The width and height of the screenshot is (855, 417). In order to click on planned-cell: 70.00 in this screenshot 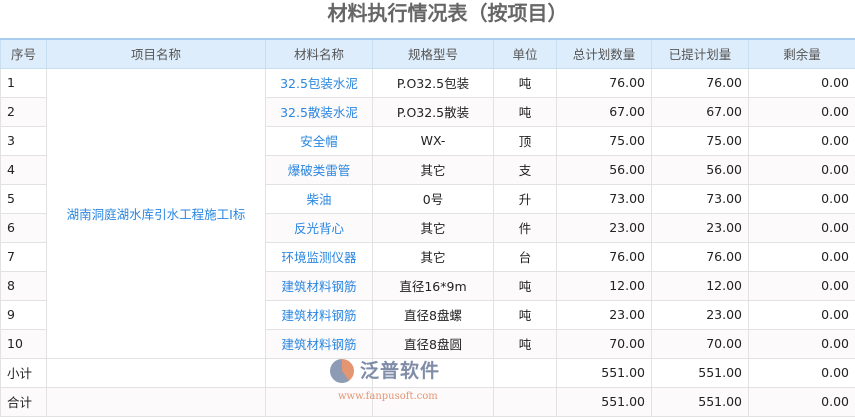, I will do `click(700, 343)`.